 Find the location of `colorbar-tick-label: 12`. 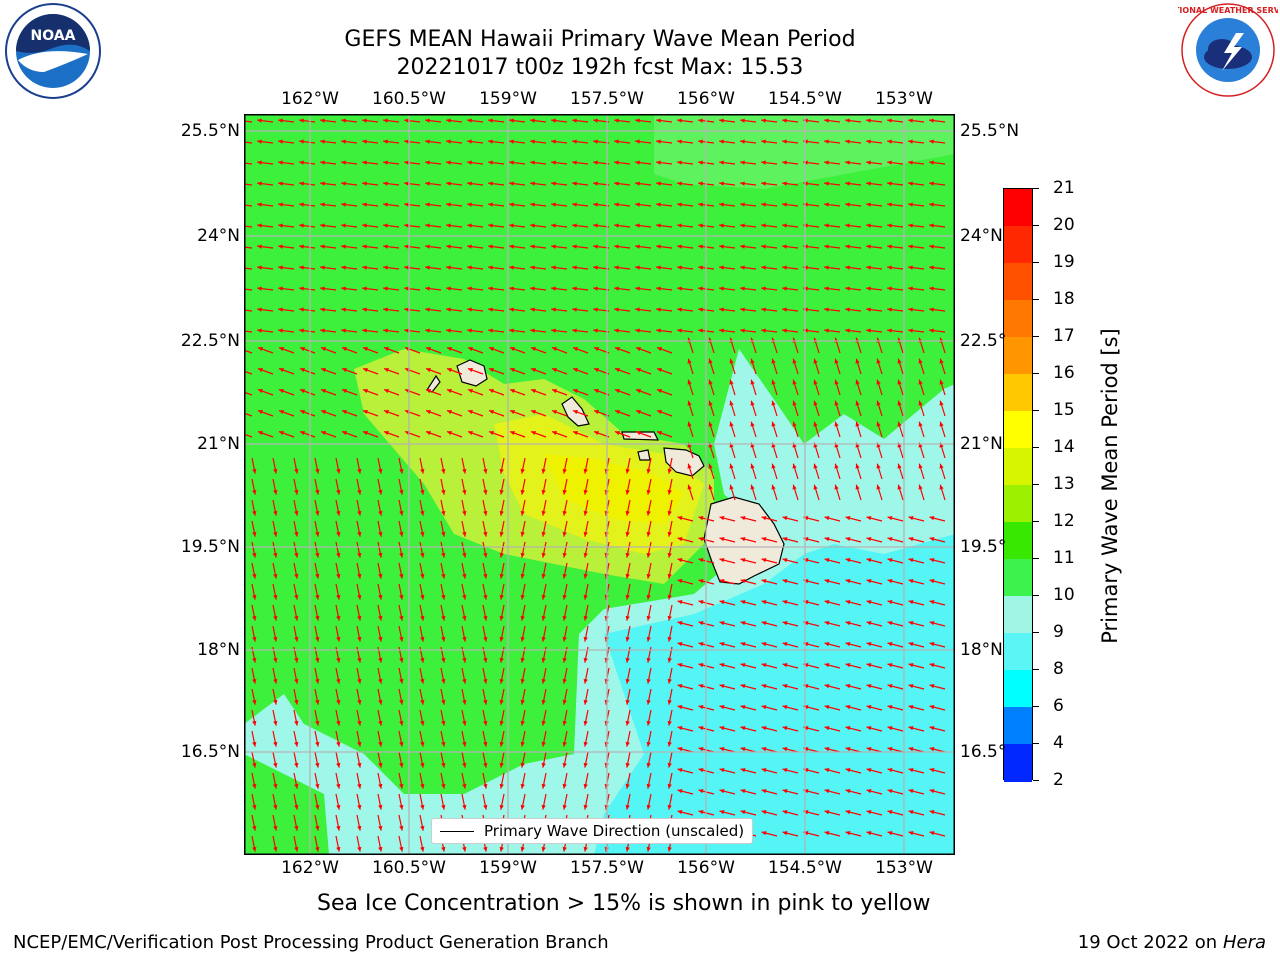

colorbar-tick-label: 12 is located at coordinates (1064, 521).